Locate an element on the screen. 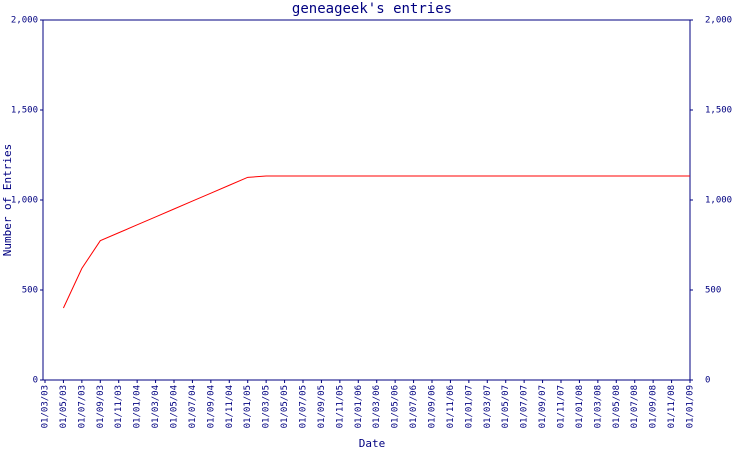 This screenshot has height=450, width=750. y-tick-label: 1,000 is located at coordinates (24, 201).